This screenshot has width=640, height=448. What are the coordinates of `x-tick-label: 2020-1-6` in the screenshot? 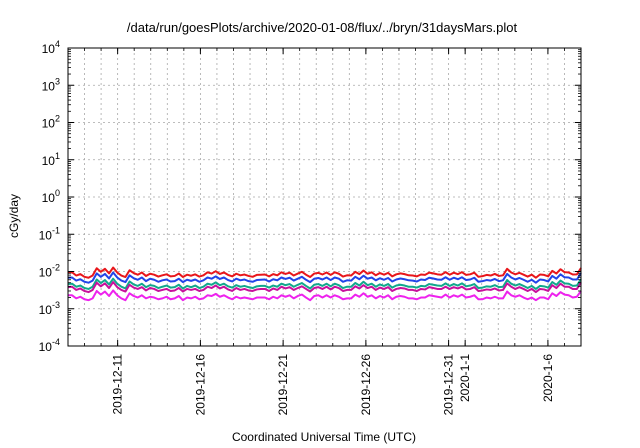 It's located at (548, 378).